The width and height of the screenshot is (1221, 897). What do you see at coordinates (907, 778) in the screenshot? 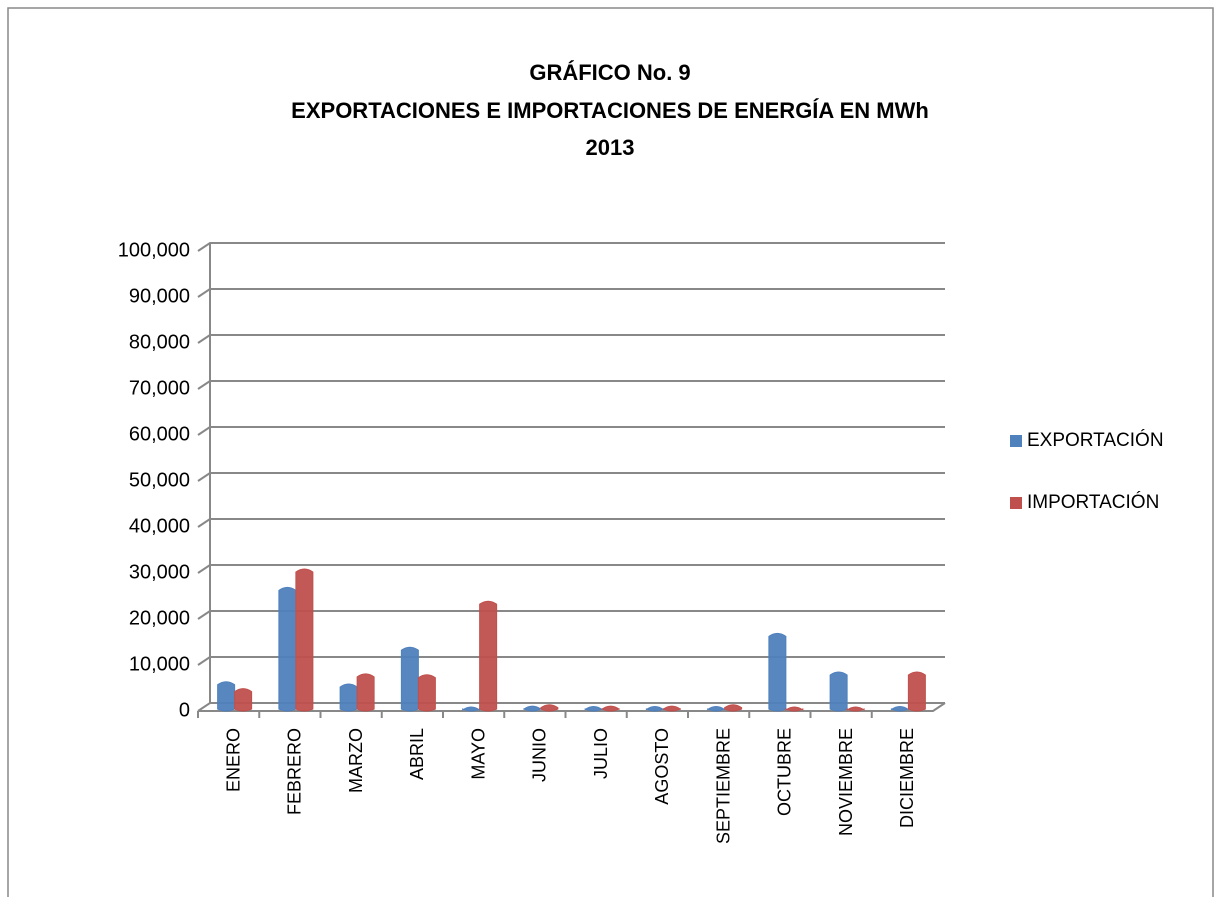
I see `x-tick-label: DICIEMBRE` at bounding box center [907, 778].